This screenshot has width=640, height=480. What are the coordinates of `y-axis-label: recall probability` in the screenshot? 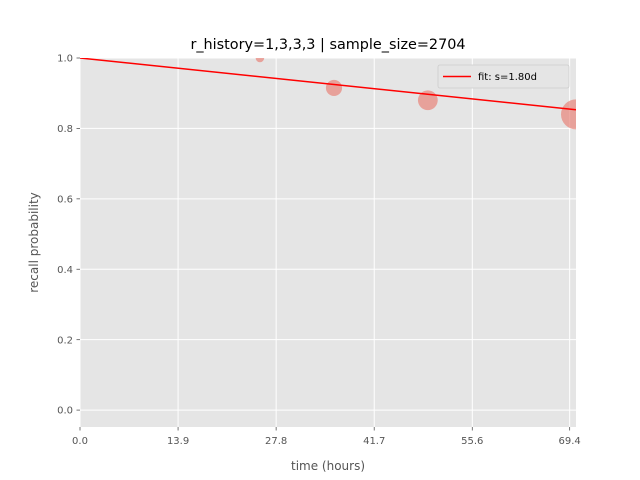 It's located at (34, 242).